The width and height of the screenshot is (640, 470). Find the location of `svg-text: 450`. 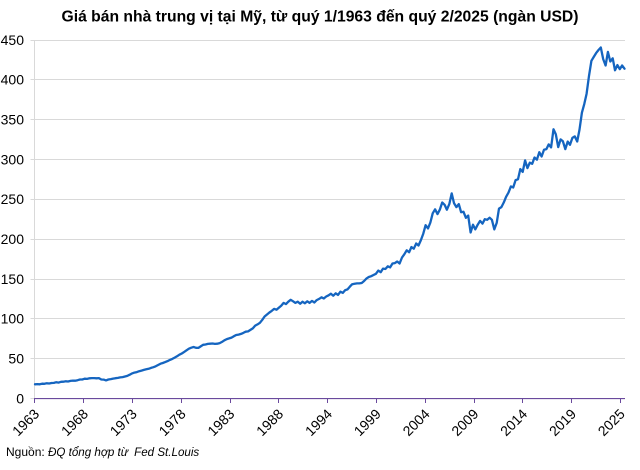

svg-text: 450 is located at coordinates (13, 40).